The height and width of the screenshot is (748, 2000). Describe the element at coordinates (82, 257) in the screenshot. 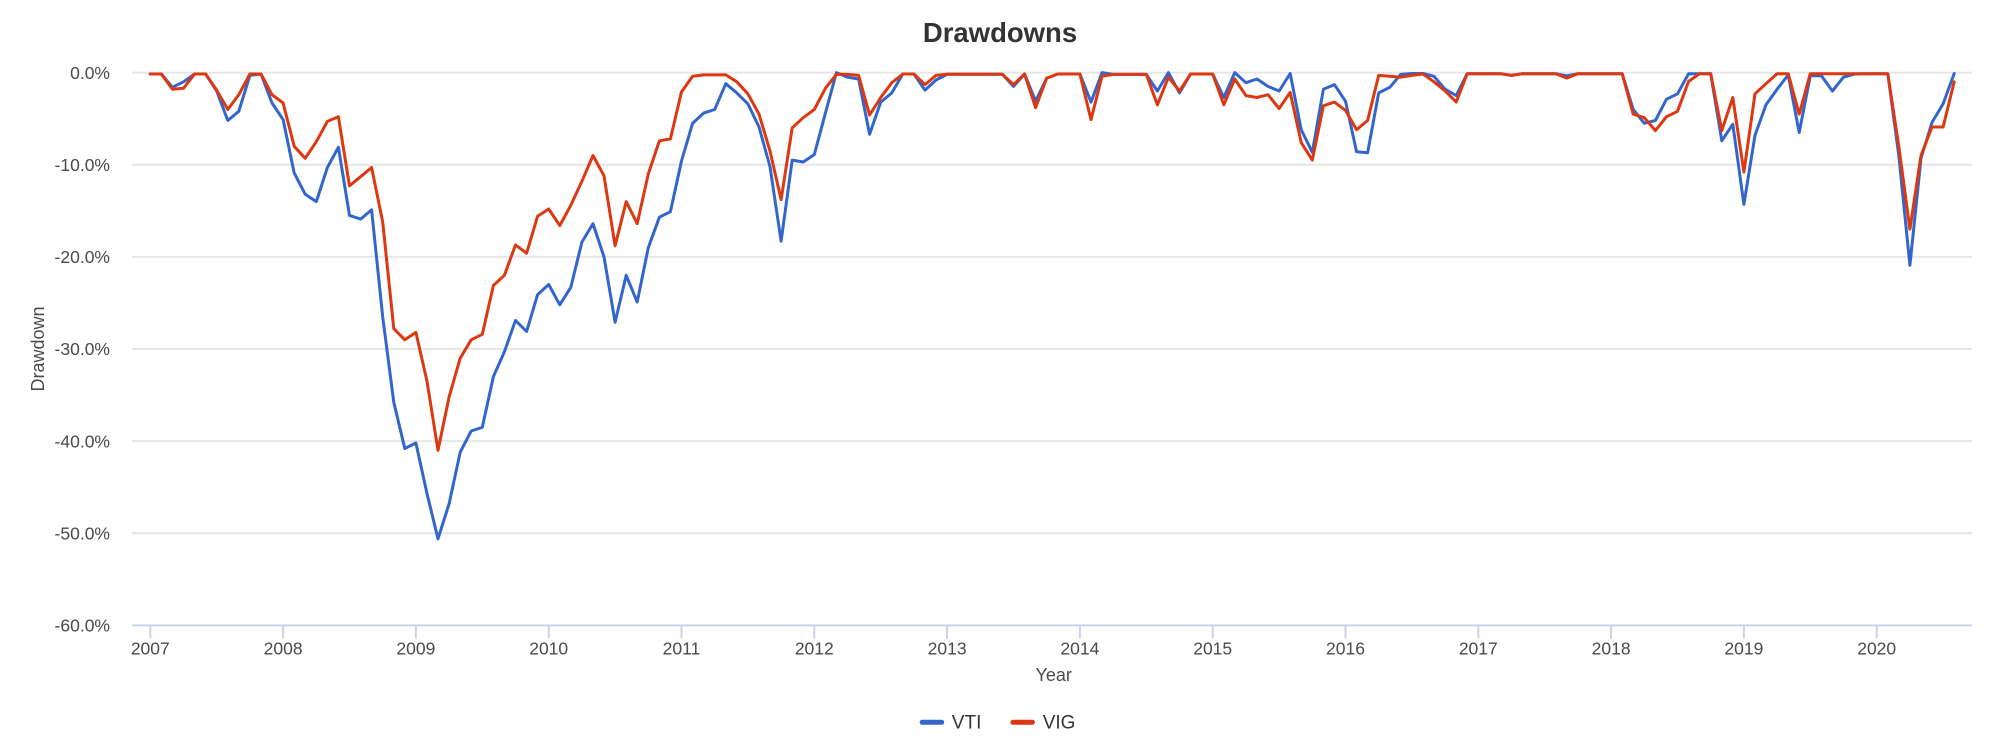

I see `svg-text: -20.0%` at that location.